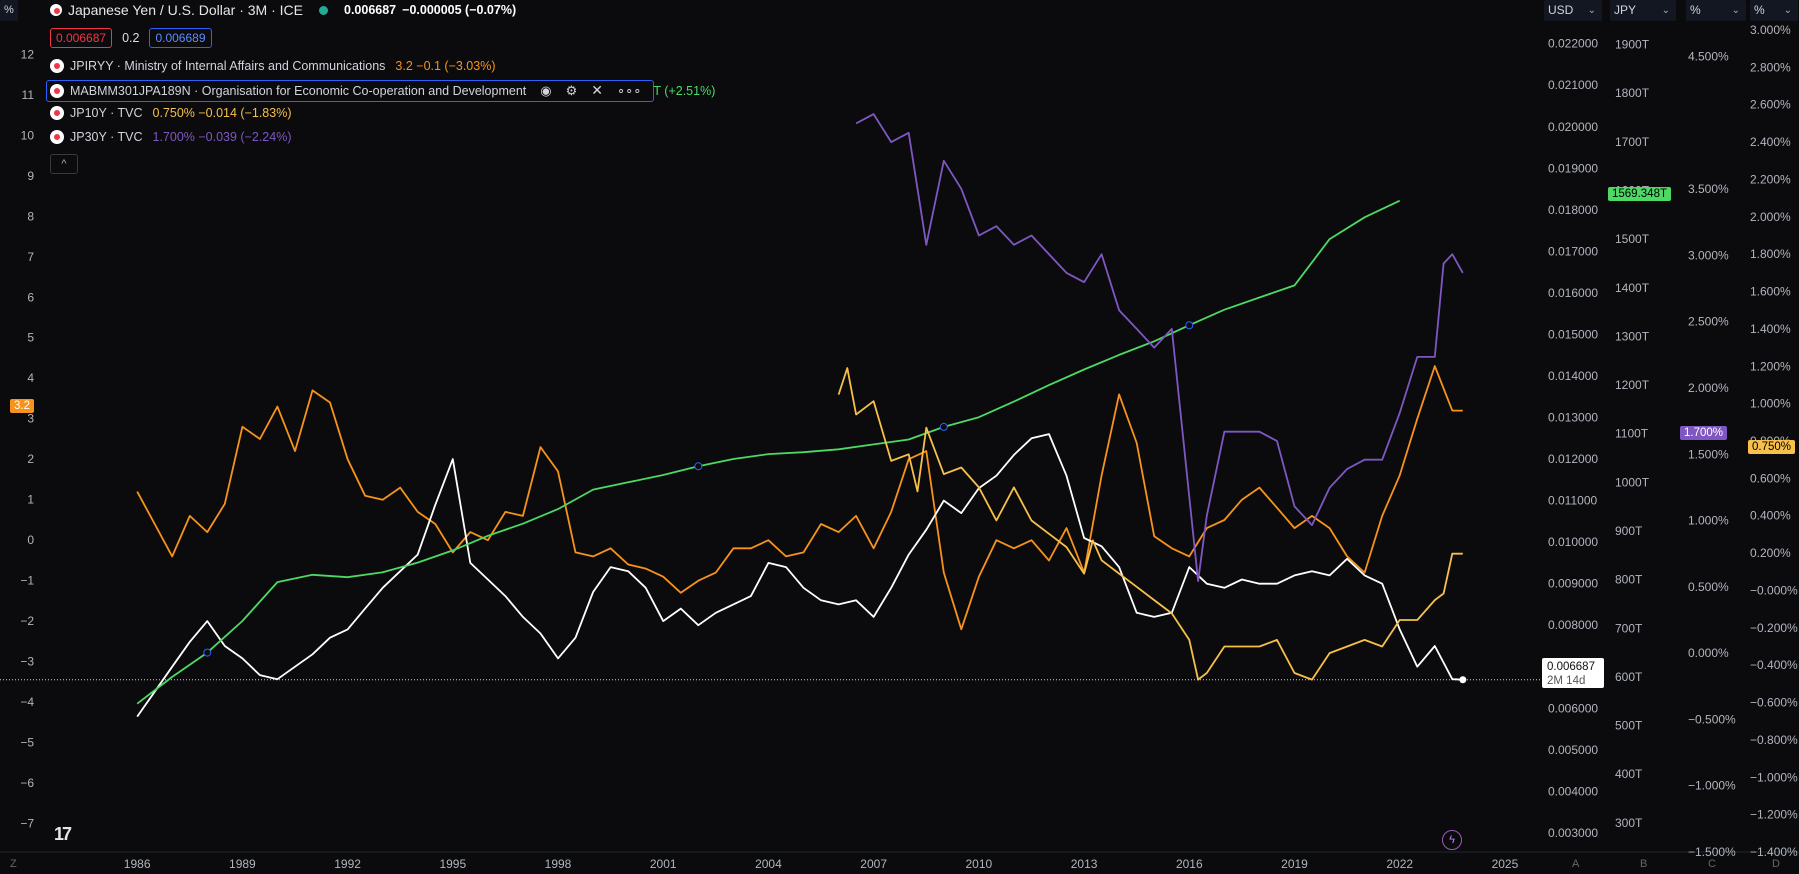 This screenshot has width=1799, height=874. What do you see at coordinates (1774, 777) in the screenshot?
I see `jp30y-axis-tick-label: −1.000%` at bounding box center [1774, 777].